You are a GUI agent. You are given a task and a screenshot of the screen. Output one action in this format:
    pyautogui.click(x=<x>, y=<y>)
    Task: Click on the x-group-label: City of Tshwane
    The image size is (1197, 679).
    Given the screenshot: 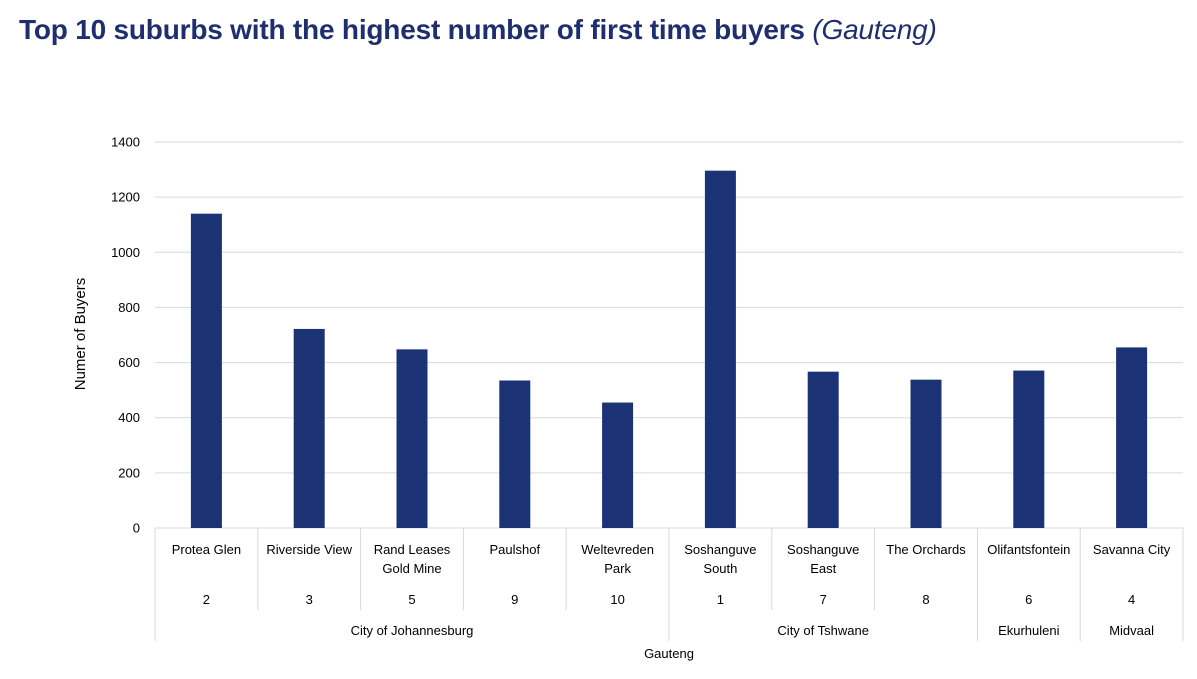 What is the action you would take?
    pyautogui.click(x=823, y=630)
    